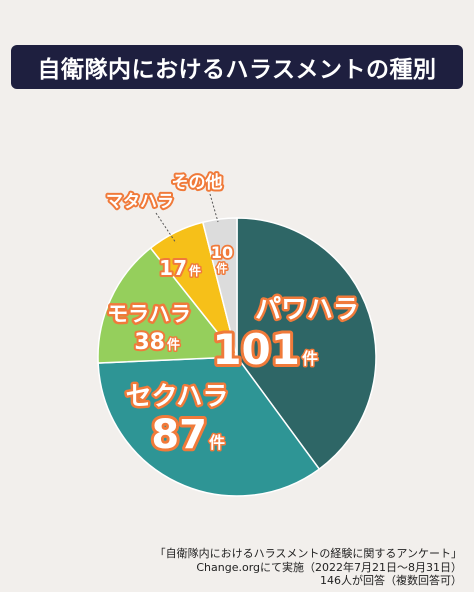  What do you see at coordinates (256, 349) in the screenshot?
I see `slice-value-power: 101` at bounding box center [256, 349].